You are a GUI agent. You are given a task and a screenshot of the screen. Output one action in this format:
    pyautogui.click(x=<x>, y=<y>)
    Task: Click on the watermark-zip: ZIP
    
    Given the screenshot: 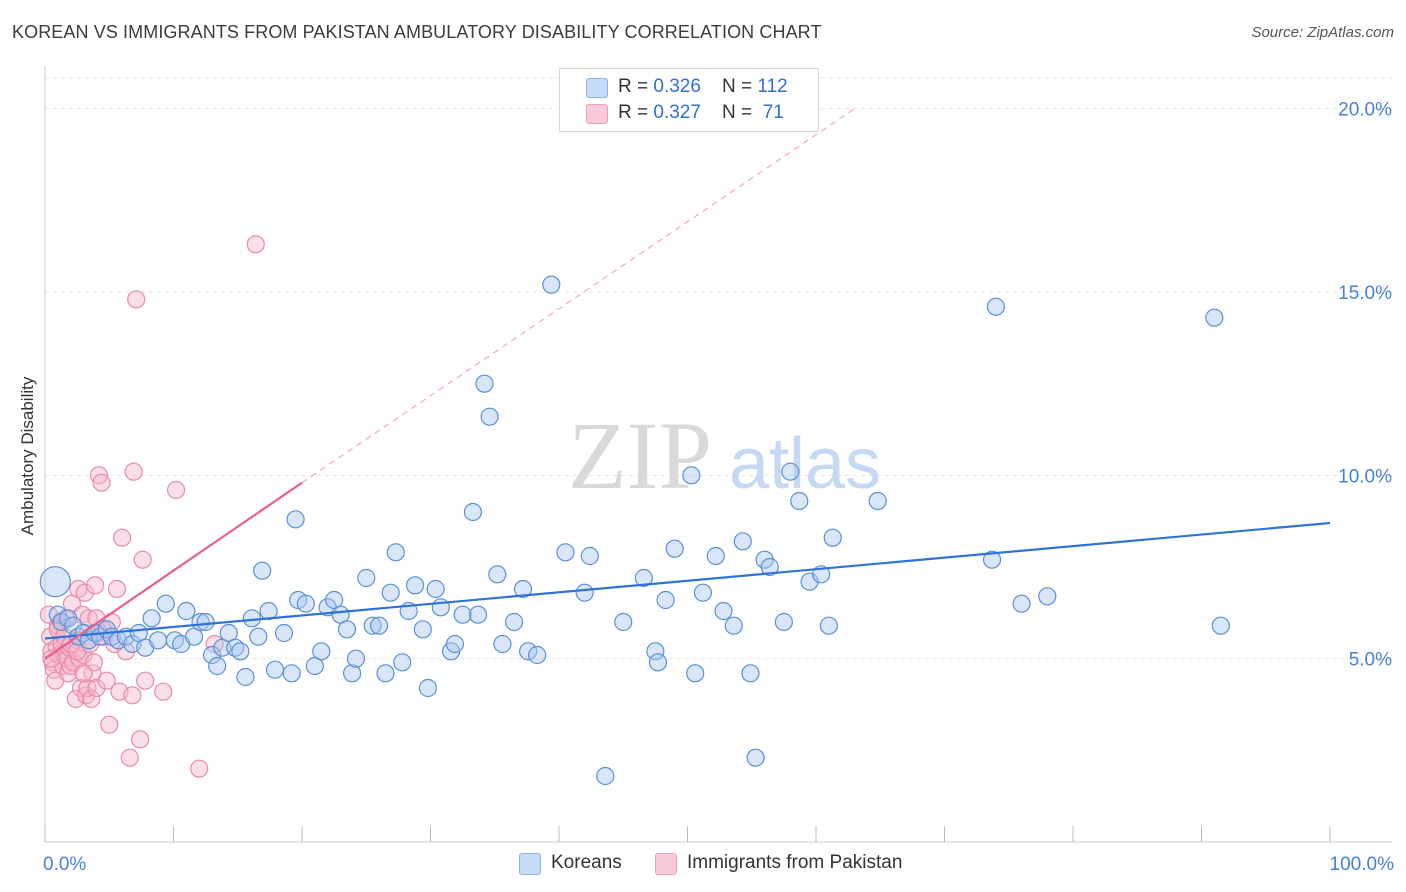 What is the action you would take?
    pyautogui.click(x=640, y=455)
    